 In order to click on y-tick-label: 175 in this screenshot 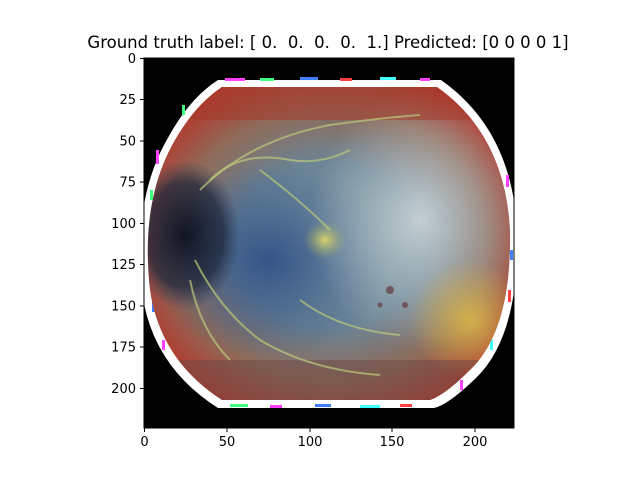, I will do `click(123, 348)`.